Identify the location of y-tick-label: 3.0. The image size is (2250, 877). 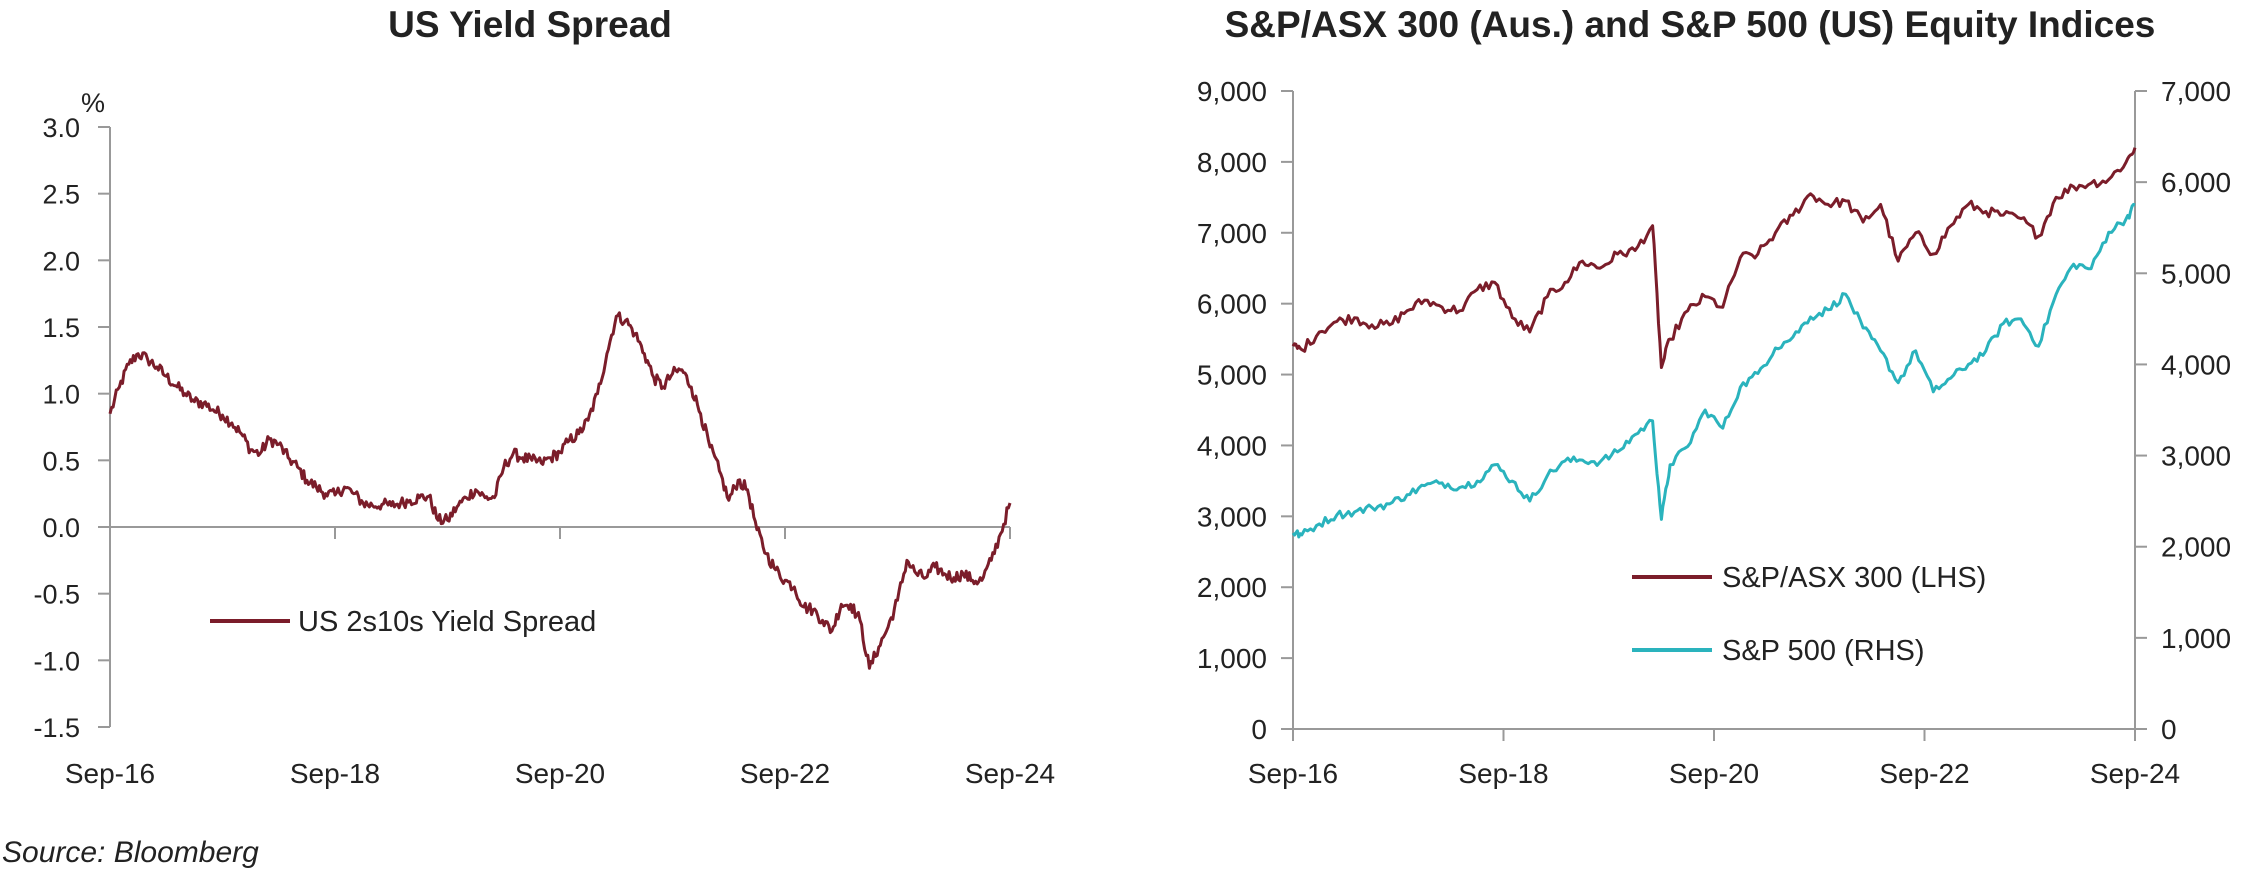
(61, 128).